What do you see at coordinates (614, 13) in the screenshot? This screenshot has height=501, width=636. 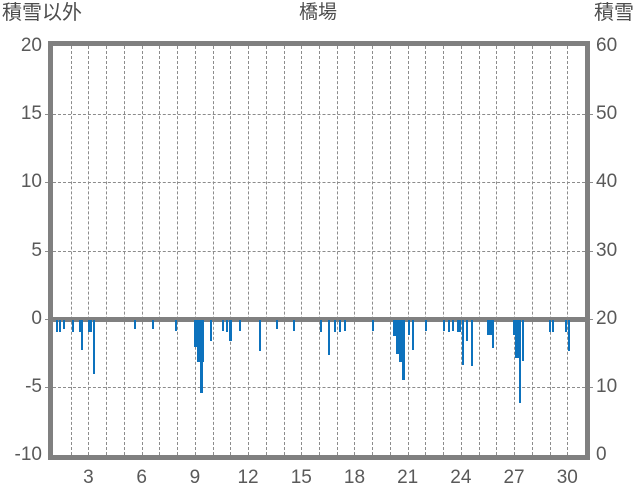 I see `right-axis-title: 積雪` at bounding box center [614, 13].